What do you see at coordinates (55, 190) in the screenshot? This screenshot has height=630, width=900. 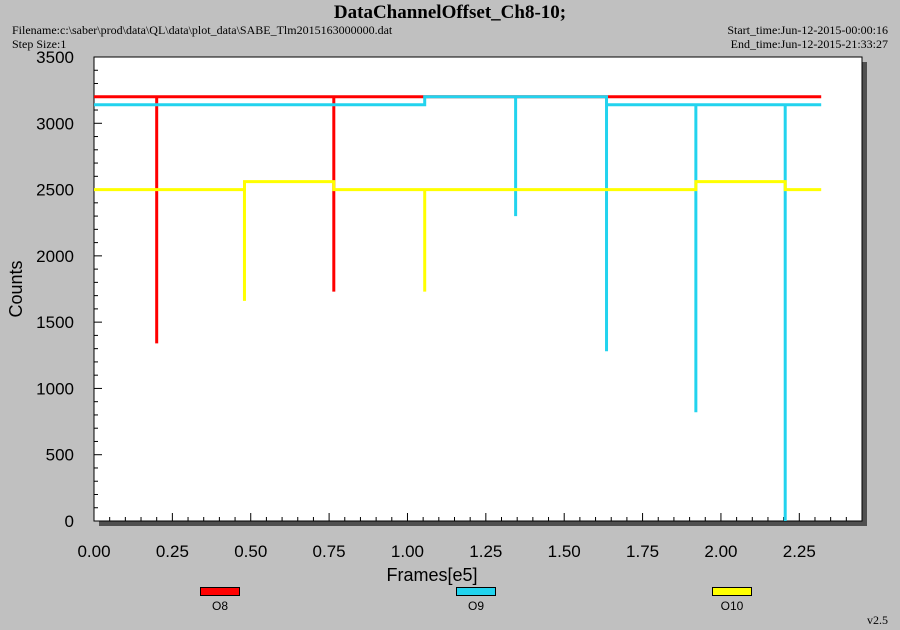 I see `y-tick-label: 2500` at bounding box center [55, 190].